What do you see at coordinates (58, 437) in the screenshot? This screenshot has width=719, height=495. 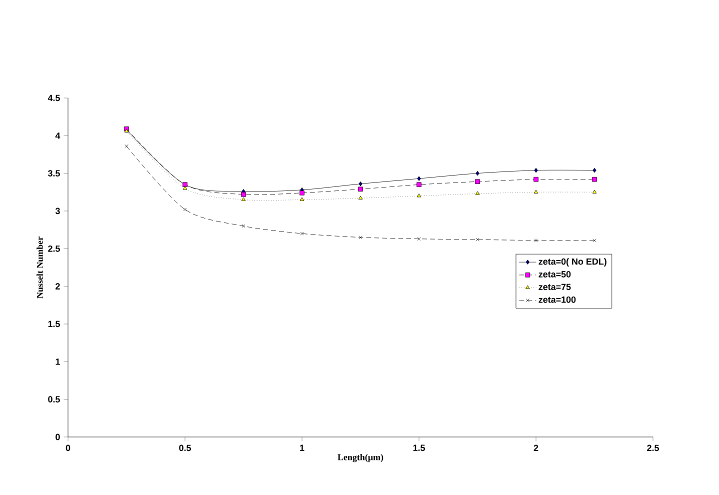 I see `y-tick-label: 0` at bounding box center [58, 437].